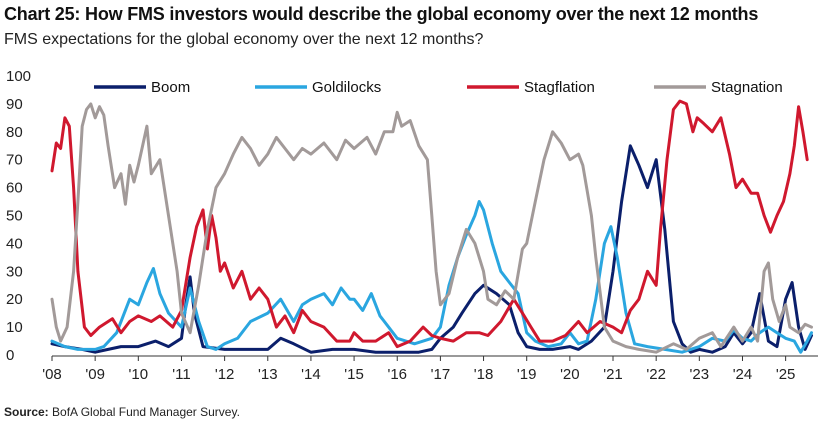 This screenshot has height=430, width=830. What do you see at coordinates (441, 374) in the screenshot?
I see `x-tick-label-2017: '17` at bounding box center [441, 374].